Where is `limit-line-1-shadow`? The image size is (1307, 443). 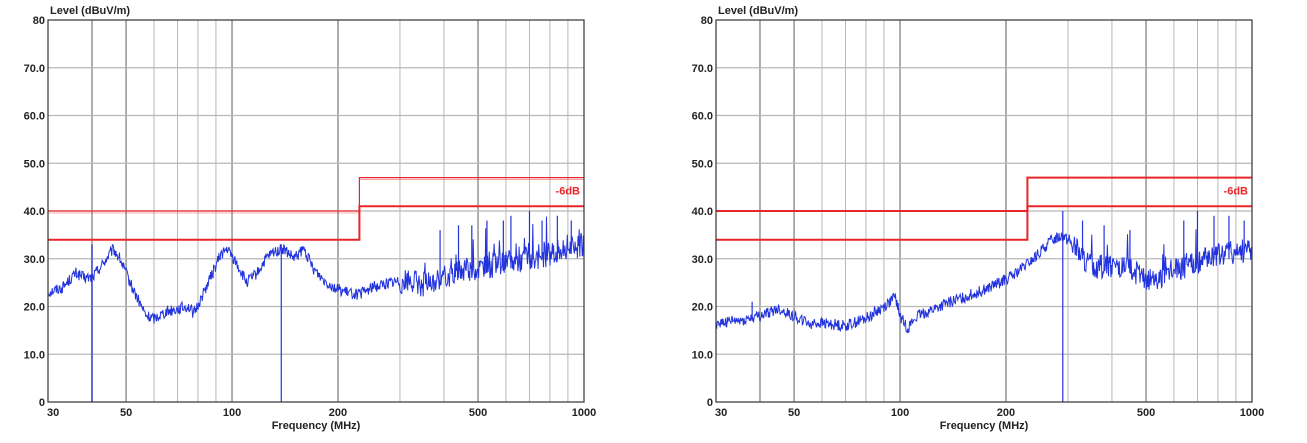 limit-line-1-shadow is located at coordinates (316, 196).